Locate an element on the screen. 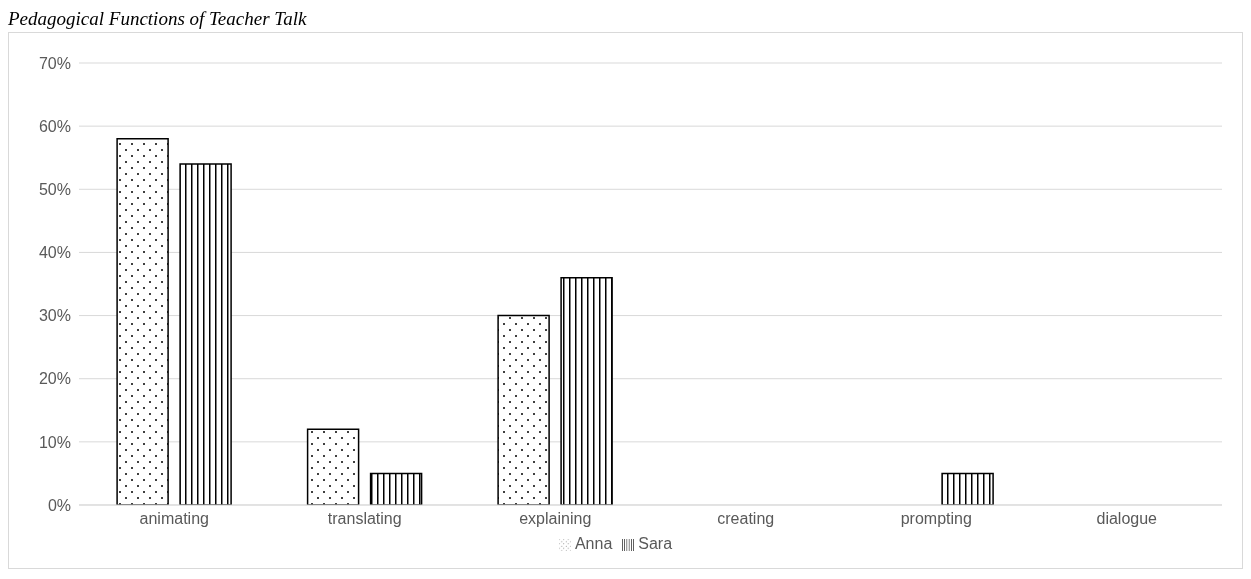 The width and height of the screenshot is (1251, 579). y-tick-label: 40% is located at coordinates (54, 253).